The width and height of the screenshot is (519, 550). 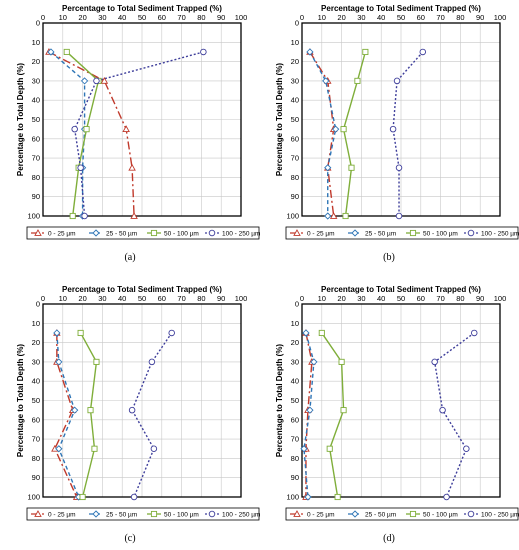 What do you see at coordinates (341, 17) in the screenshot?
I see `x-tick-label: 20` at bounding box center [341, 17].